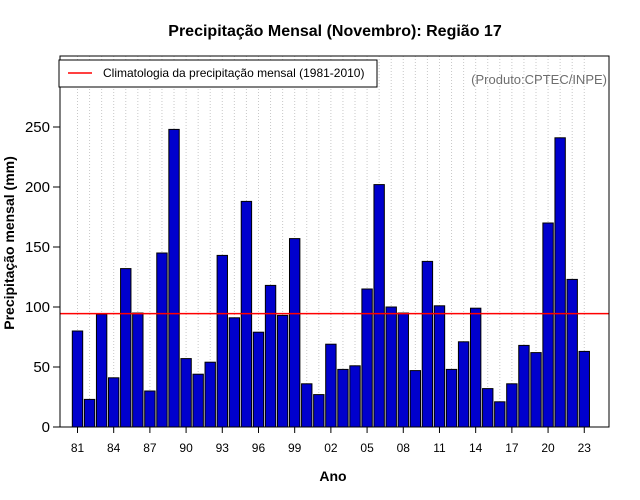 The height and width of the screenshot is (500, 640). I want to click on x-tick-label: 99, so click(295, 448).